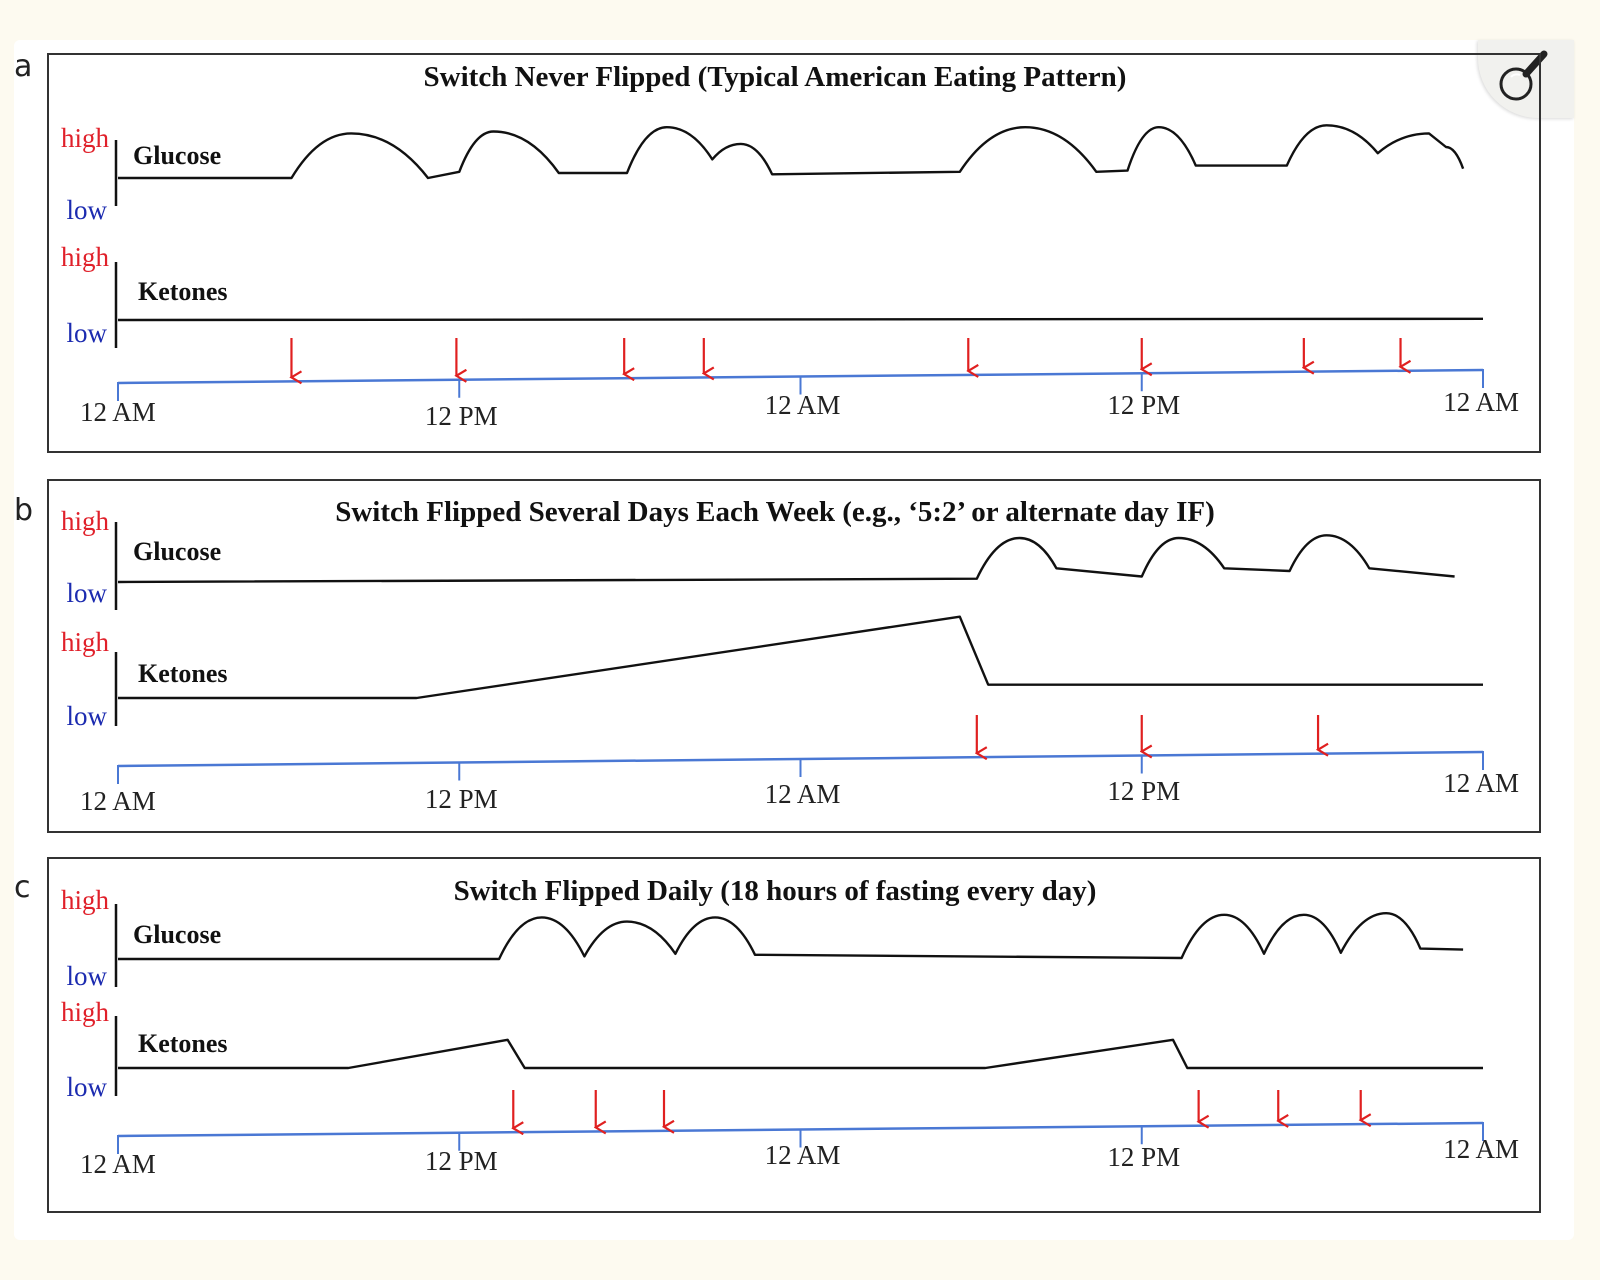 Image resolution: width=1600 pixels, height=1280 pixels. I want to click on panel-a-glucose-low-label: low, so click(87, 210).